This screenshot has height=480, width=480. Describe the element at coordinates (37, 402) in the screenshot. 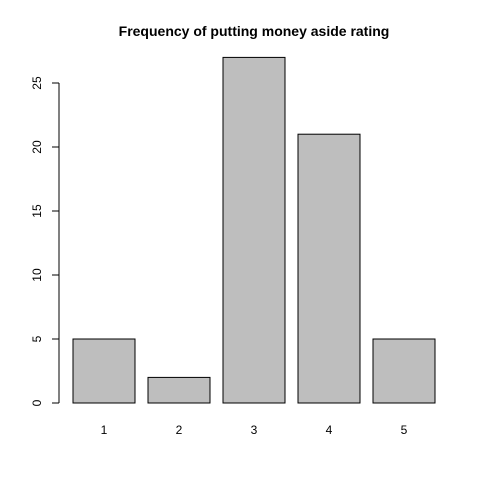

I see `y-tick-label-0: 0` at that location.